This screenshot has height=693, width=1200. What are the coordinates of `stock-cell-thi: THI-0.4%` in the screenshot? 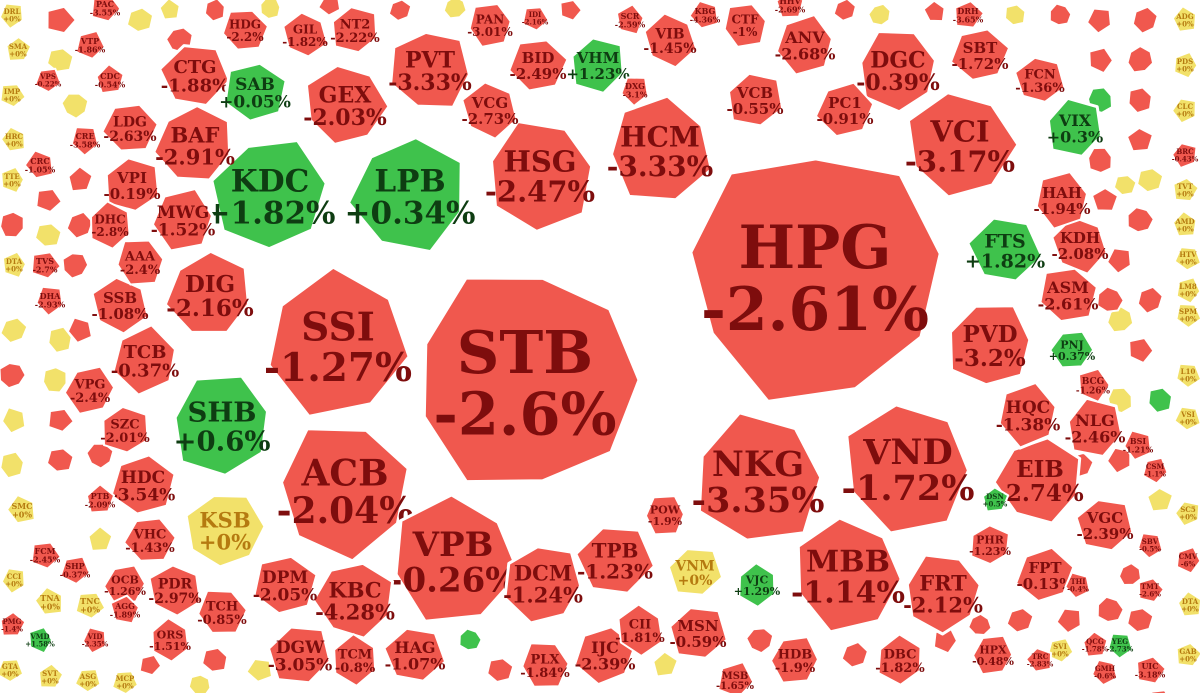 It's located at (1077, 585).